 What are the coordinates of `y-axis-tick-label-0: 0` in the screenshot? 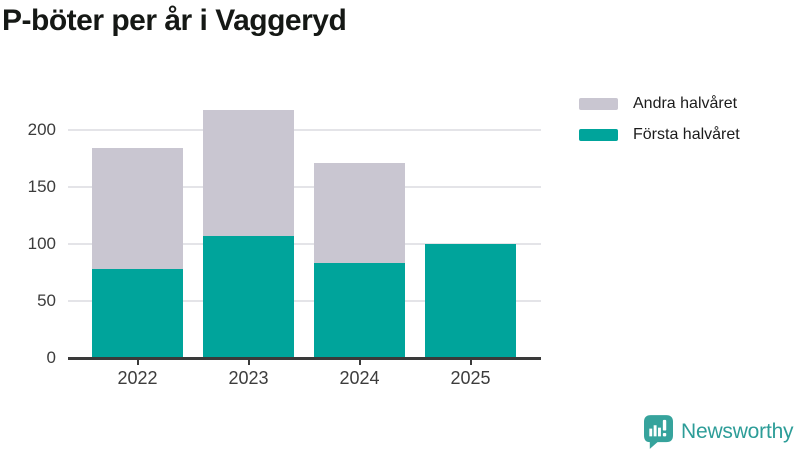 It's located at (51, 357).